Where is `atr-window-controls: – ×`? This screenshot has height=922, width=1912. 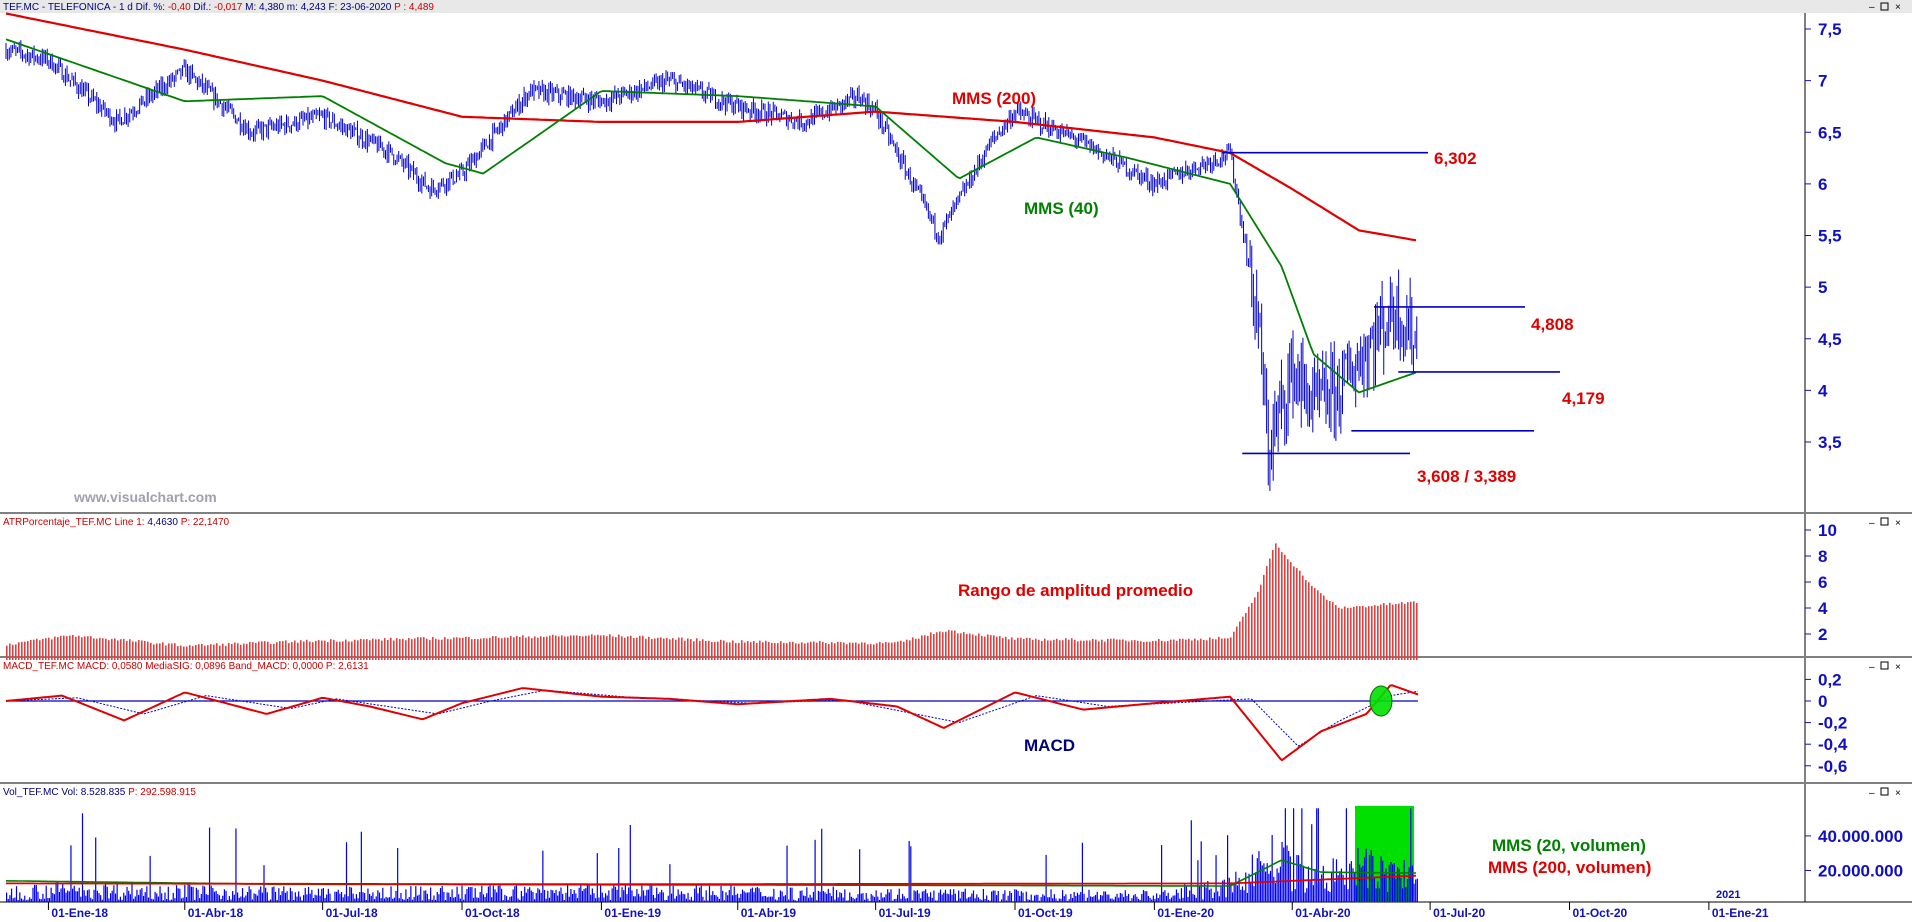
atr-window-controls: – × is located at coordinates (1885, 523).